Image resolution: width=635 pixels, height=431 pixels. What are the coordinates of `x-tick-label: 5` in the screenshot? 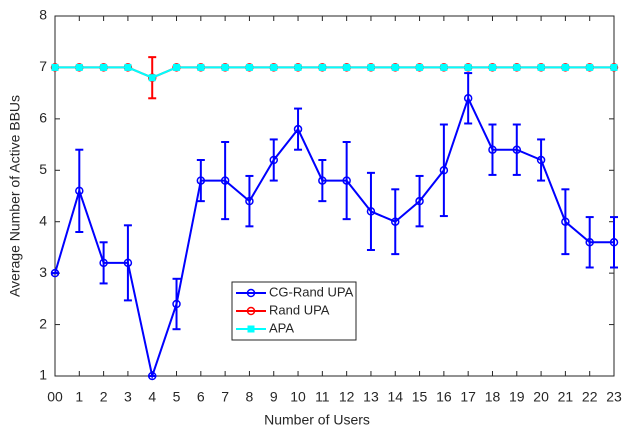 It's located at (177, 397).